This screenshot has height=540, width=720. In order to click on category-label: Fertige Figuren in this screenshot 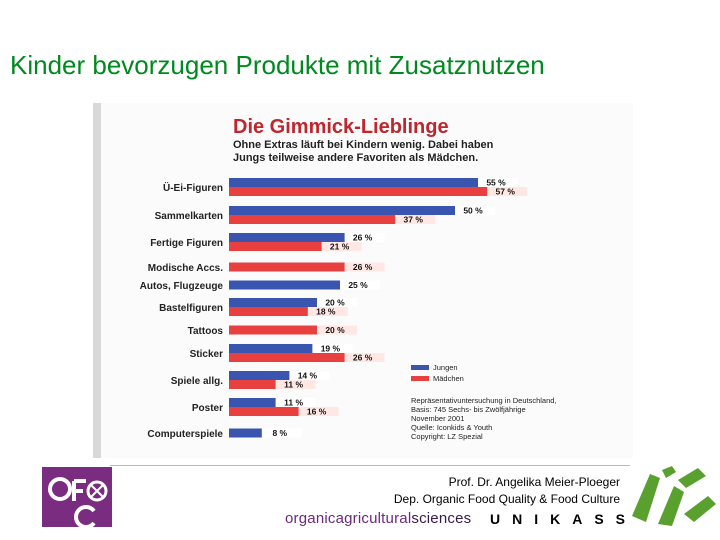, I will do `click(186, 243)`.